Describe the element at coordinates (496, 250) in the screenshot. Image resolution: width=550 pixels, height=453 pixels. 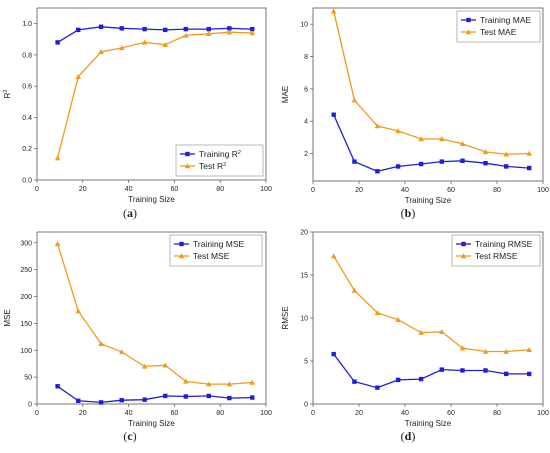
I see `legend: Training RMSE Test RMSE` at that location.